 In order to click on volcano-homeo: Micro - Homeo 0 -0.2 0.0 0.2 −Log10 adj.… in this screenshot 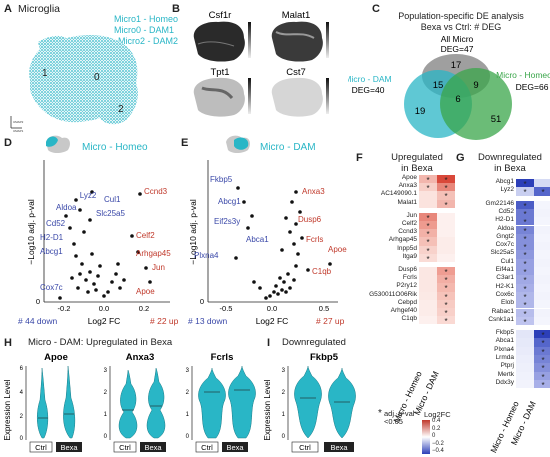, I will do `click(98, 230)`.